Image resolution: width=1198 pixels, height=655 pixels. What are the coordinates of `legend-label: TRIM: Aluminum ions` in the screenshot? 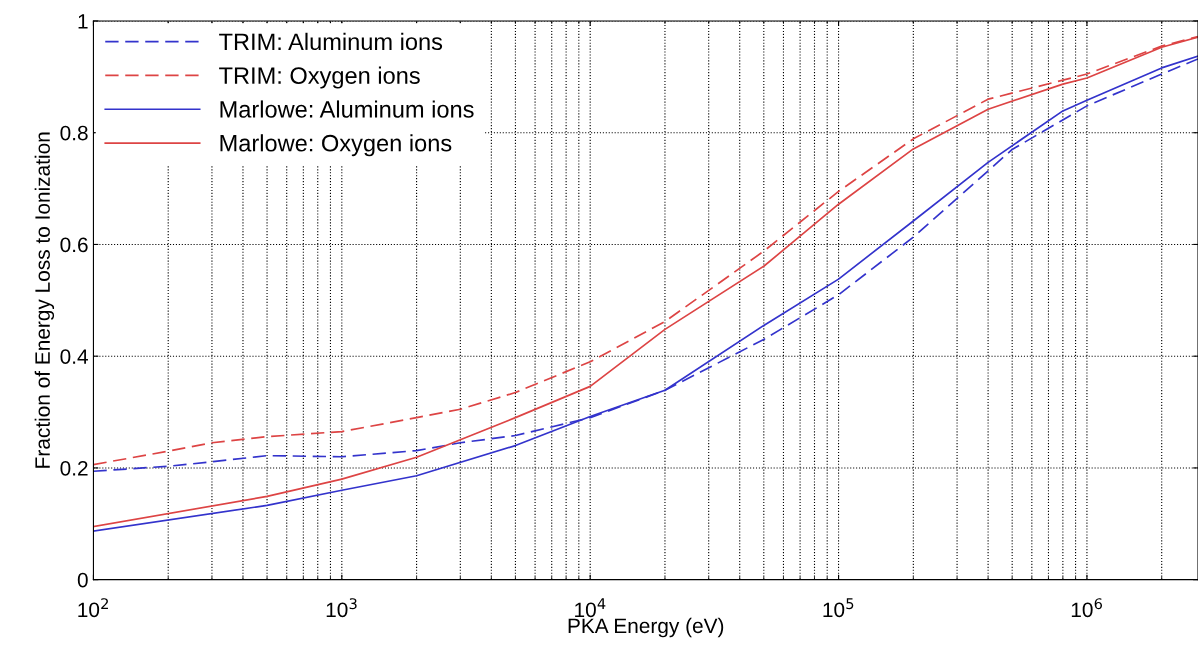 It's located at (331, 41).